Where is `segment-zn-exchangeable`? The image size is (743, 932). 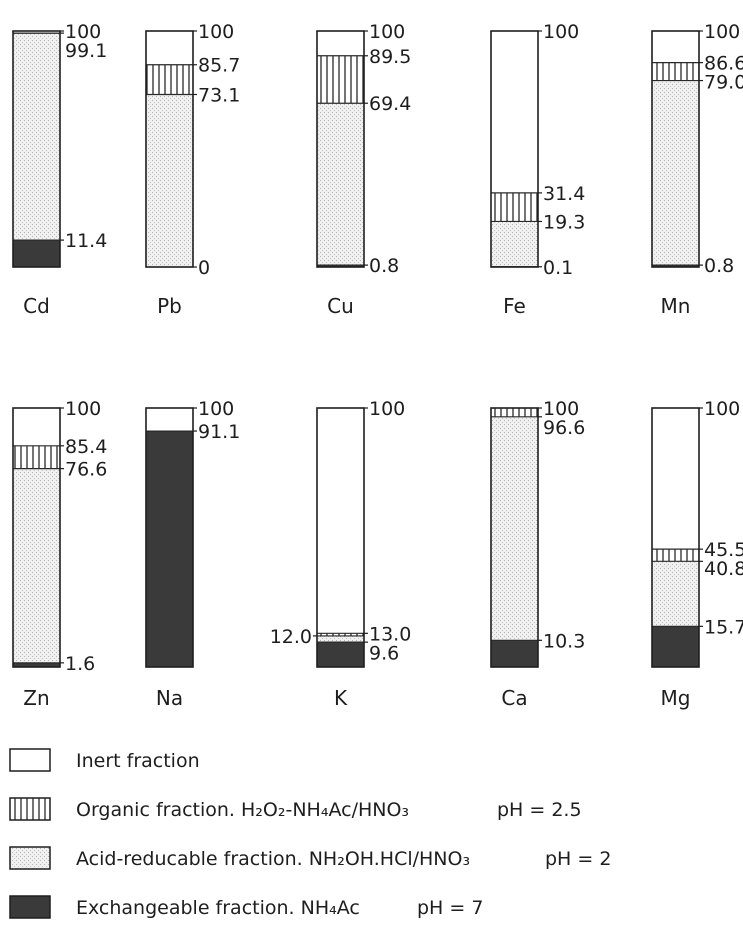
segment-zn-exchangeable is located at coordinates (36, 664).